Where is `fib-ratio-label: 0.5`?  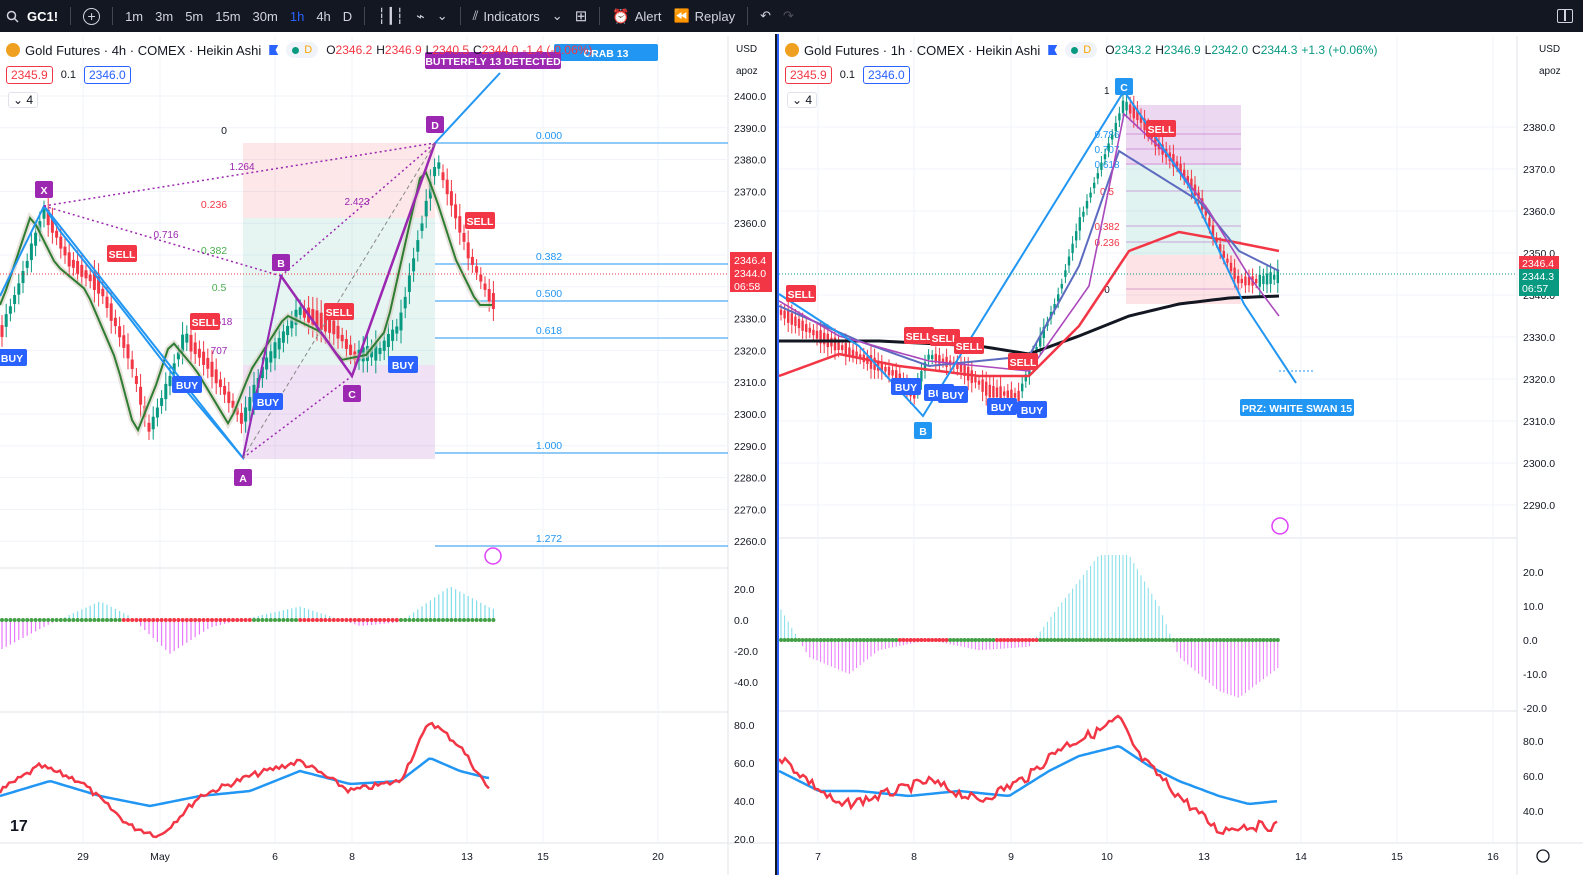 fib-ratio-label: 0.5 is located at coordinates (219, 288).